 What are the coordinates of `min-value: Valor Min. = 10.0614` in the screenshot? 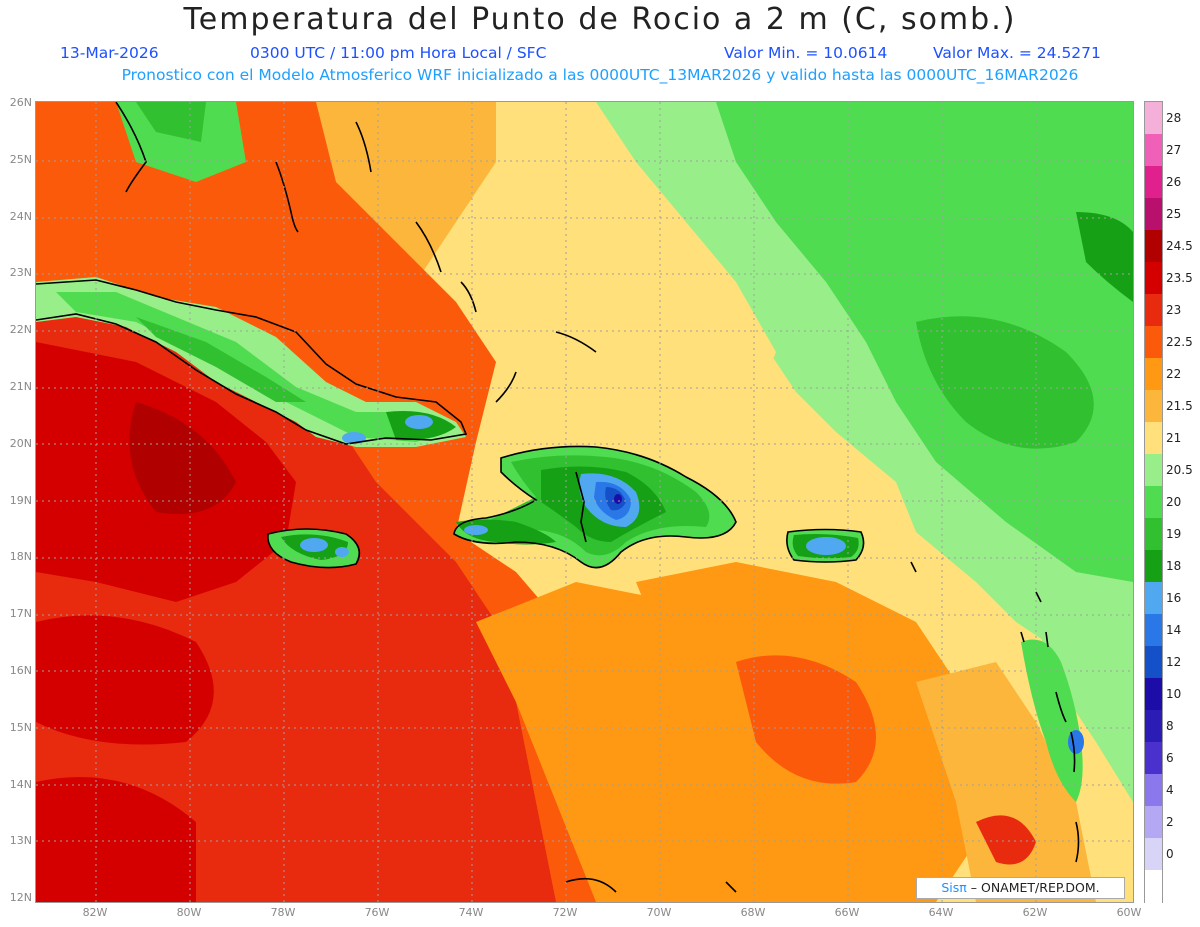 It's located at (806, 53).